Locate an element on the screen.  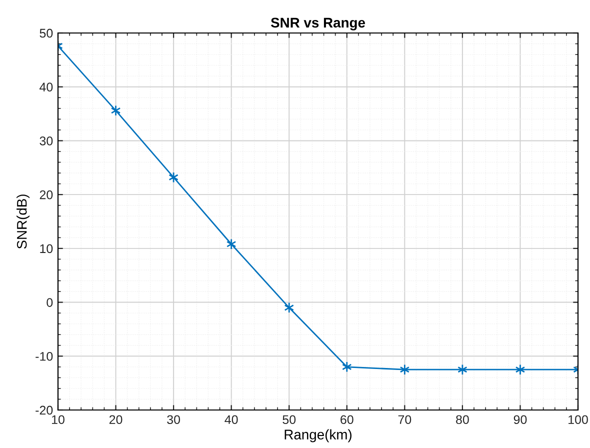
y-tick-label: -10 is located at coordinates (44, 356).